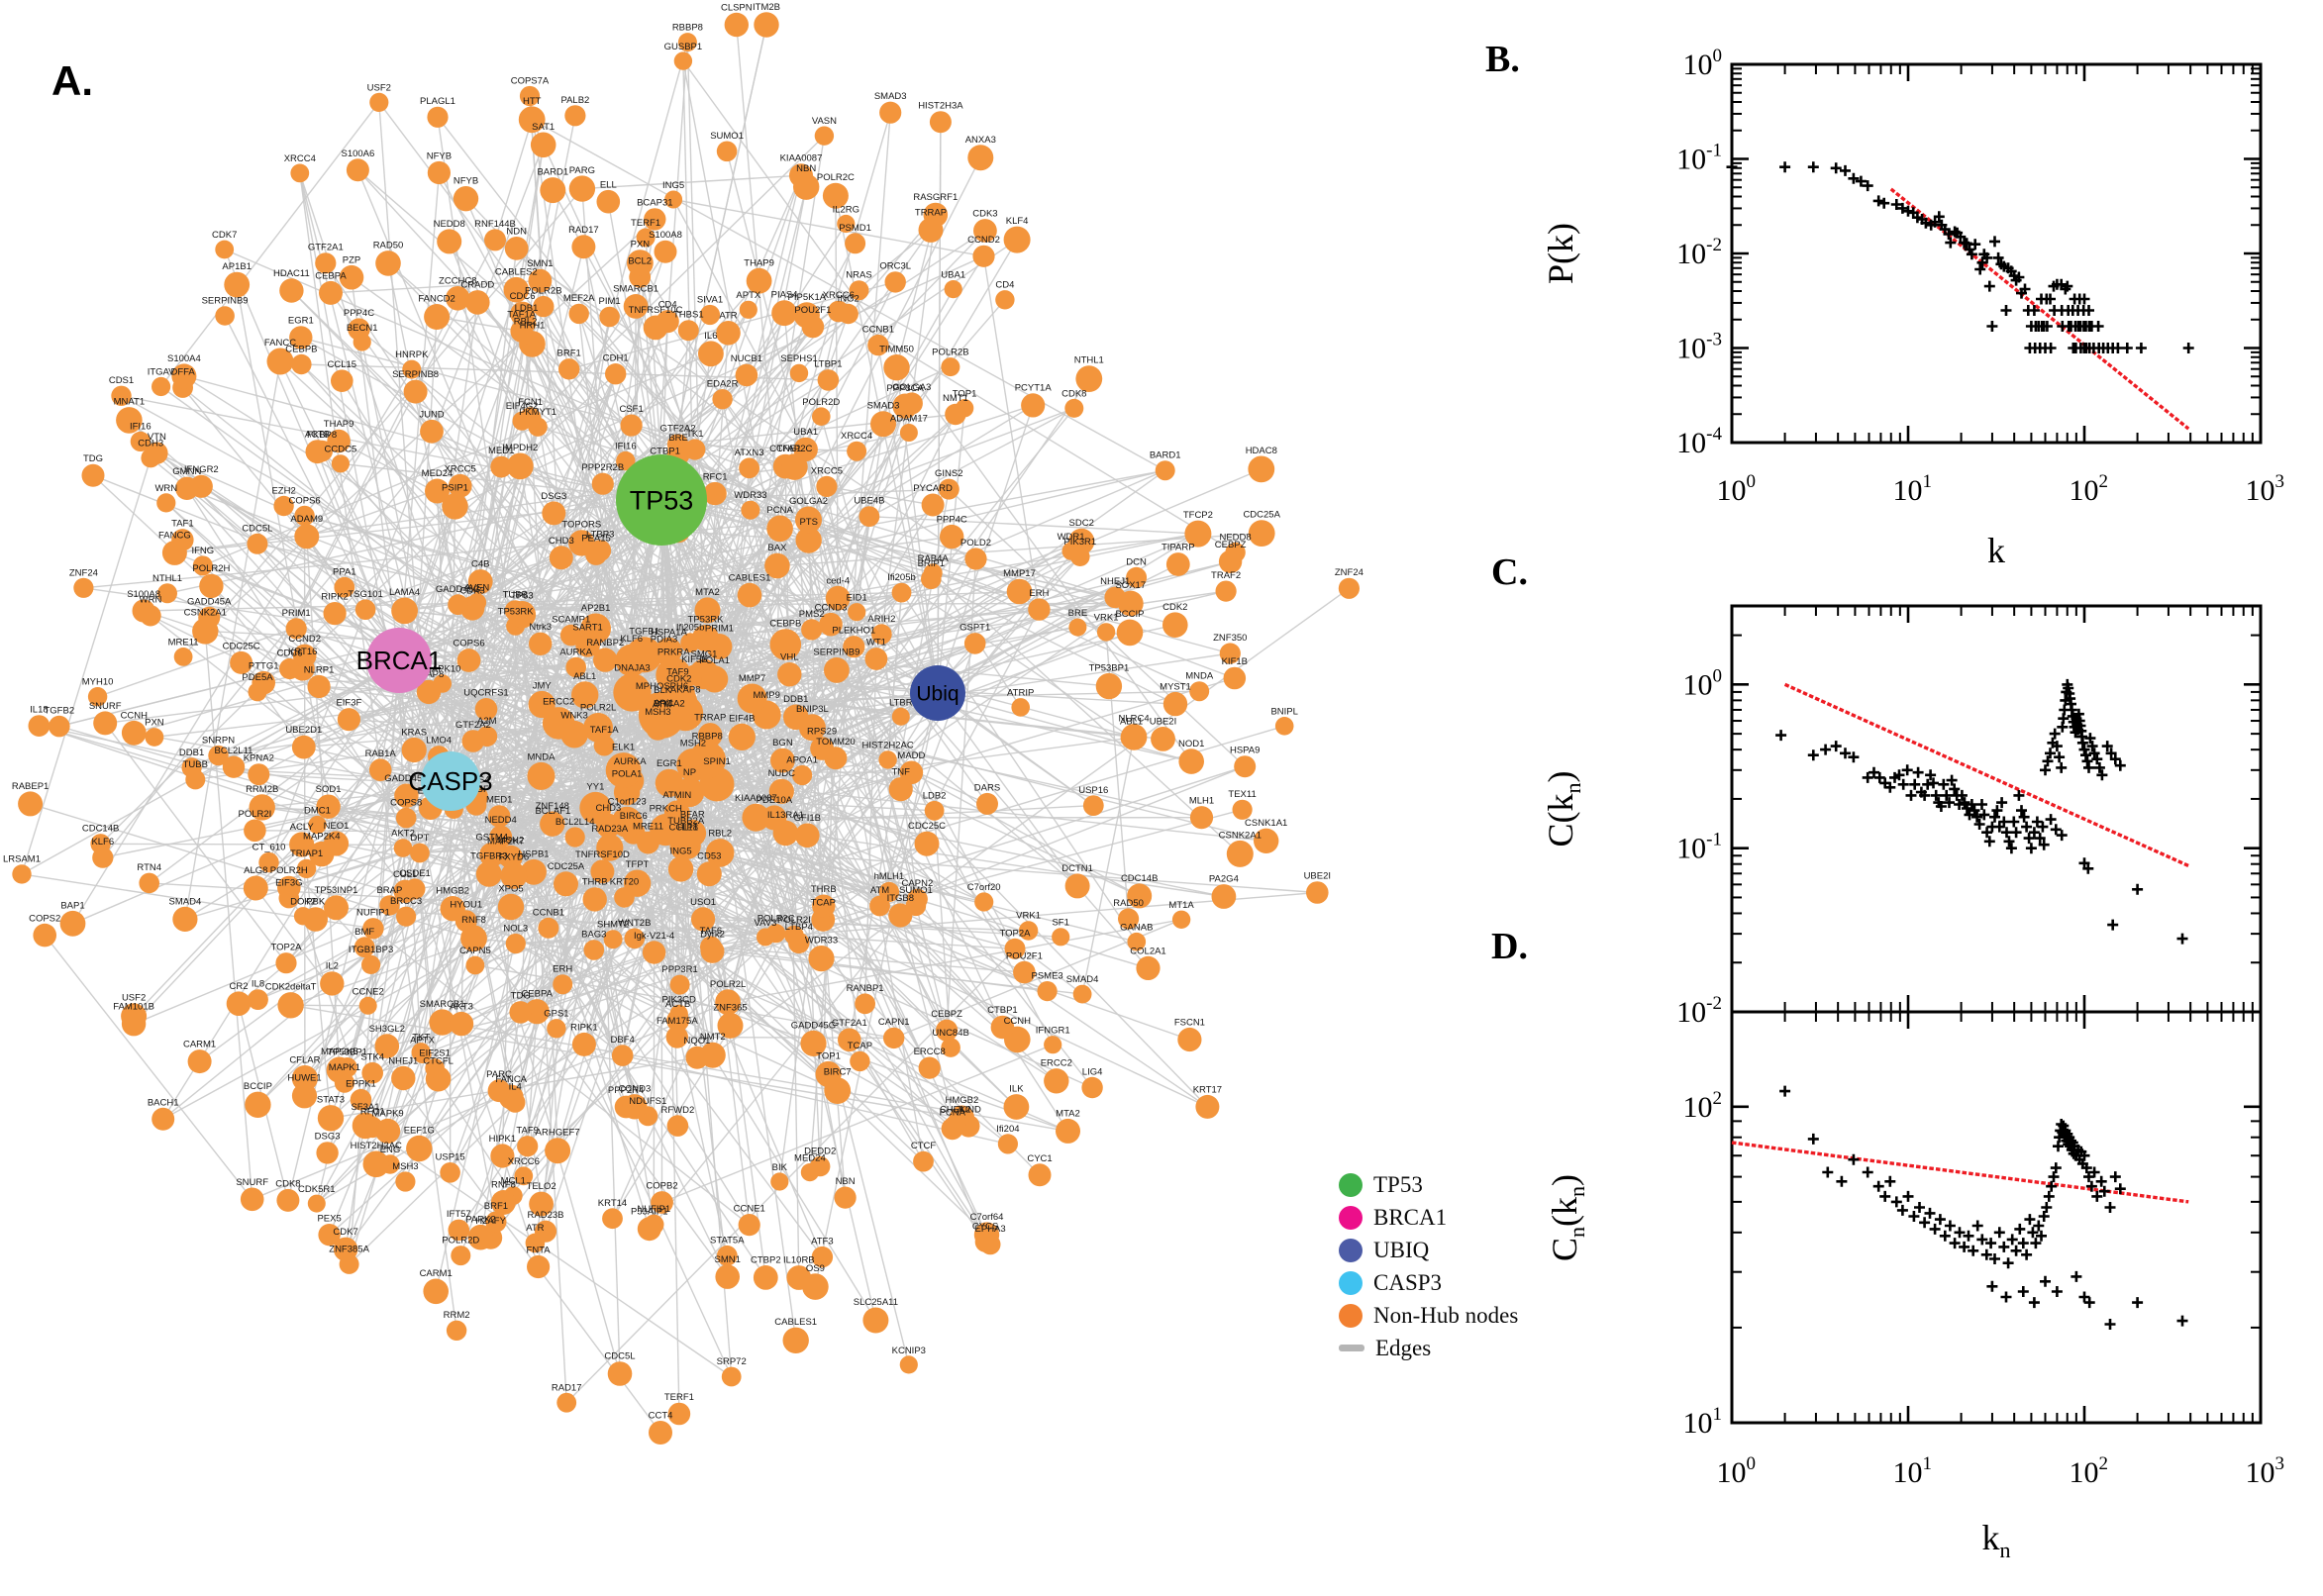  I want to click on gene-label: COPS6, so click(468, 644).